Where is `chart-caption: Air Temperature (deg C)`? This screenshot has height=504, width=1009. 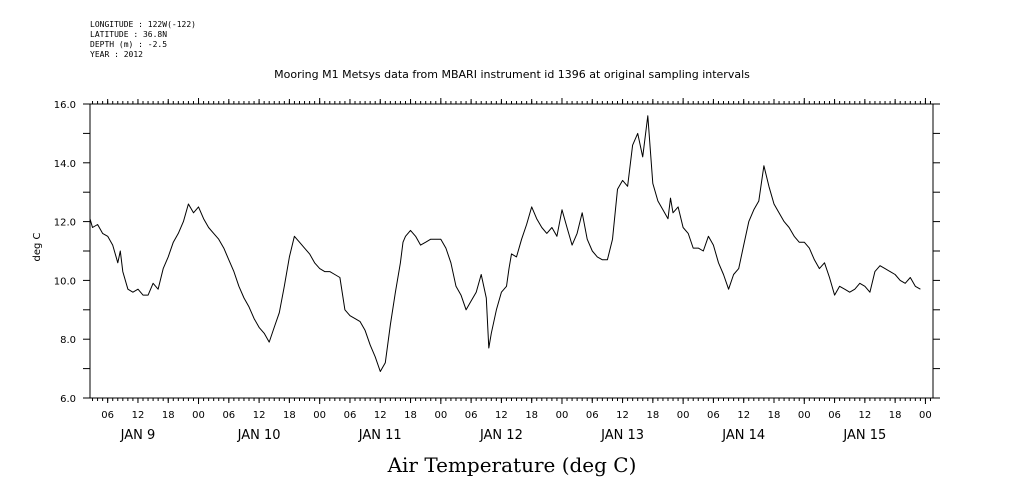 chart-caption: Air Temperature (deg C) is located at coordinates (512, 465).